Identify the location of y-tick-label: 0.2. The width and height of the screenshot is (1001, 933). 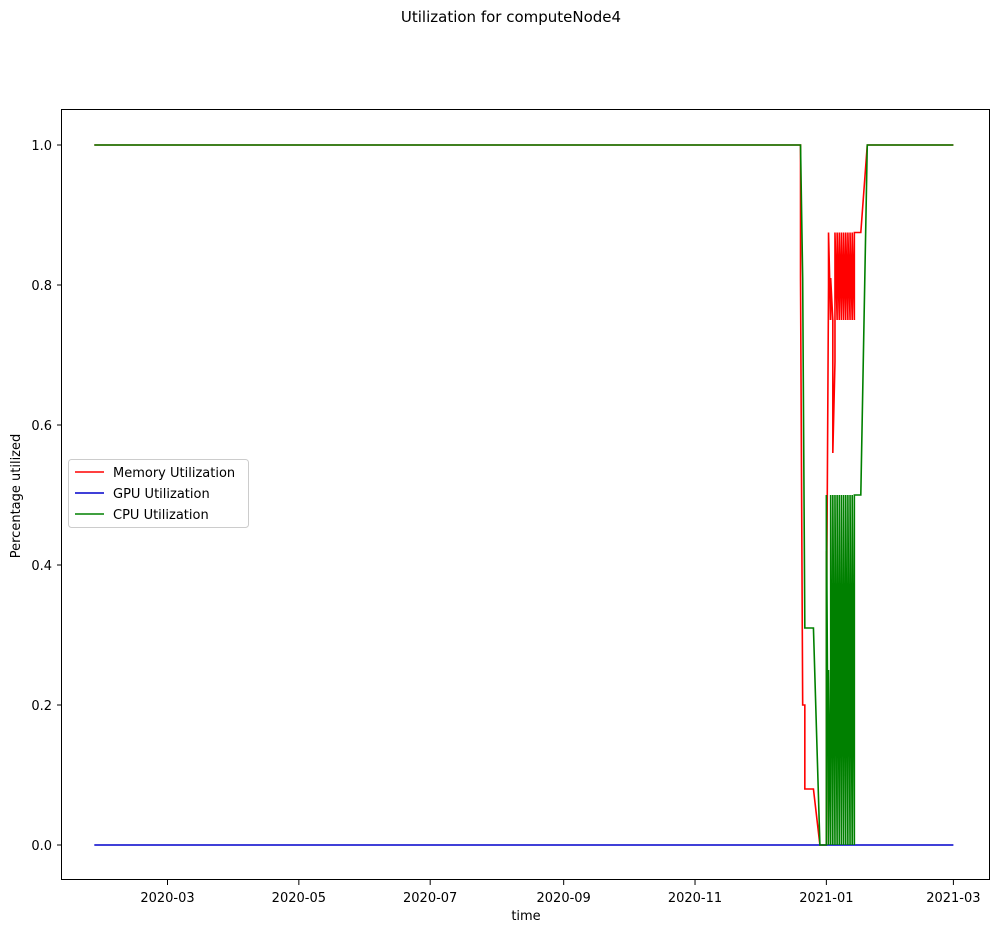
(41, 706).